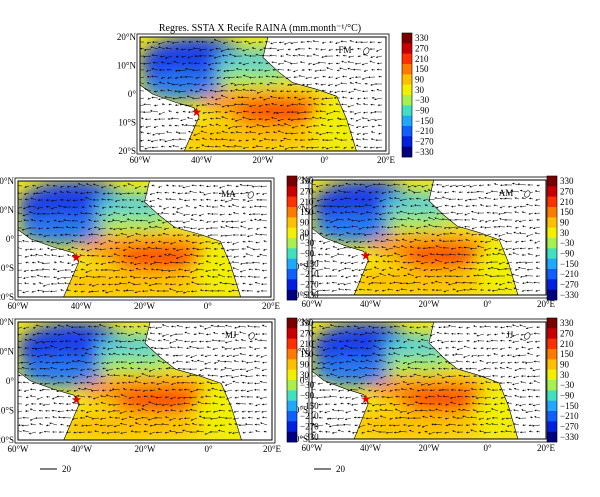 This screenshot has height=497, width=600. Describe the element at coordinates (341, 469) in the screenshot. I see `vector-scale-label-2: 20` at that location.